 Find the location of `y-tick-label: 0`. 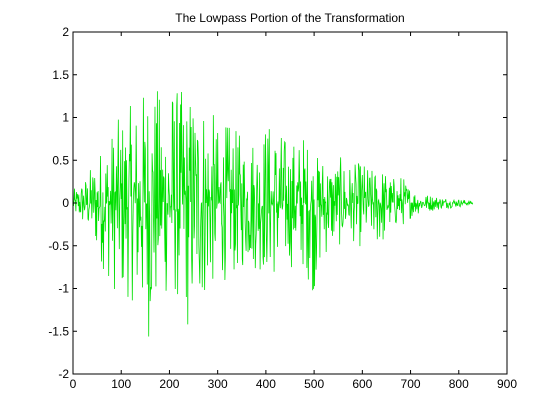

y-tick-label: 0 is located at coordinates (65, 203).